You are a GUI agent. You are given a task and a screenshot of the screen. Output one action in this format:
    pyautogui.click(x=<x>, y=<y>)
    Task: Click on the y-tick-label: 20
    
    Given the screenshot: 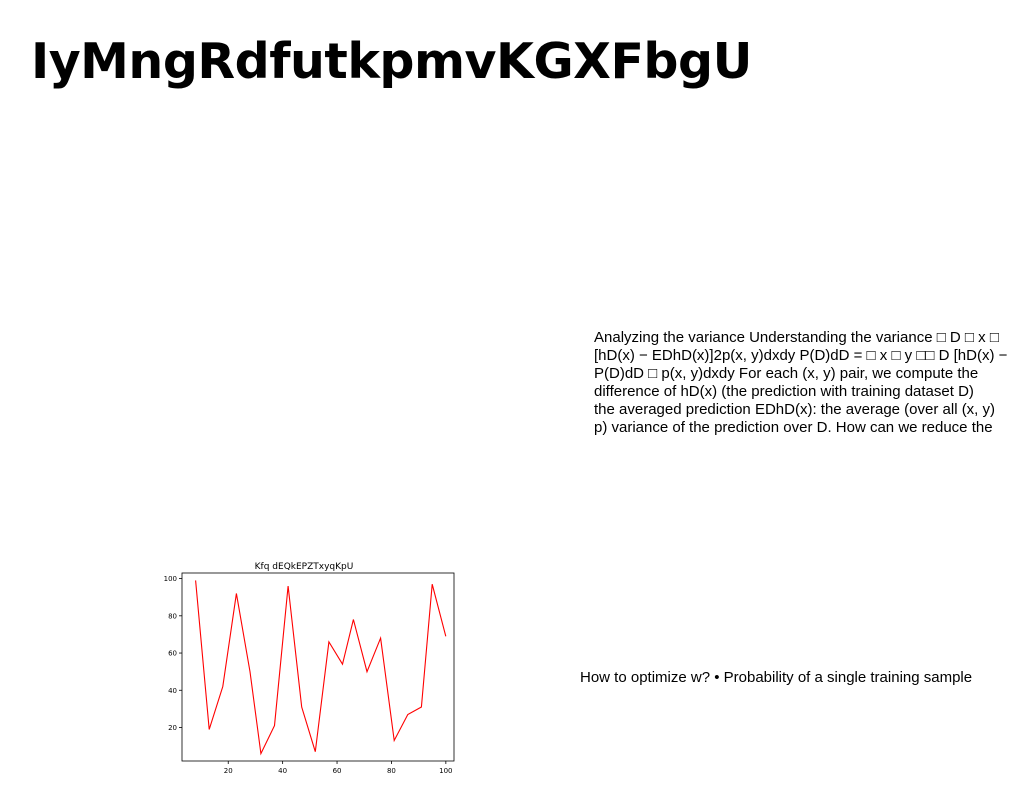 What is the action you would take?
    pyautogui.click(x=172, y=728)
    